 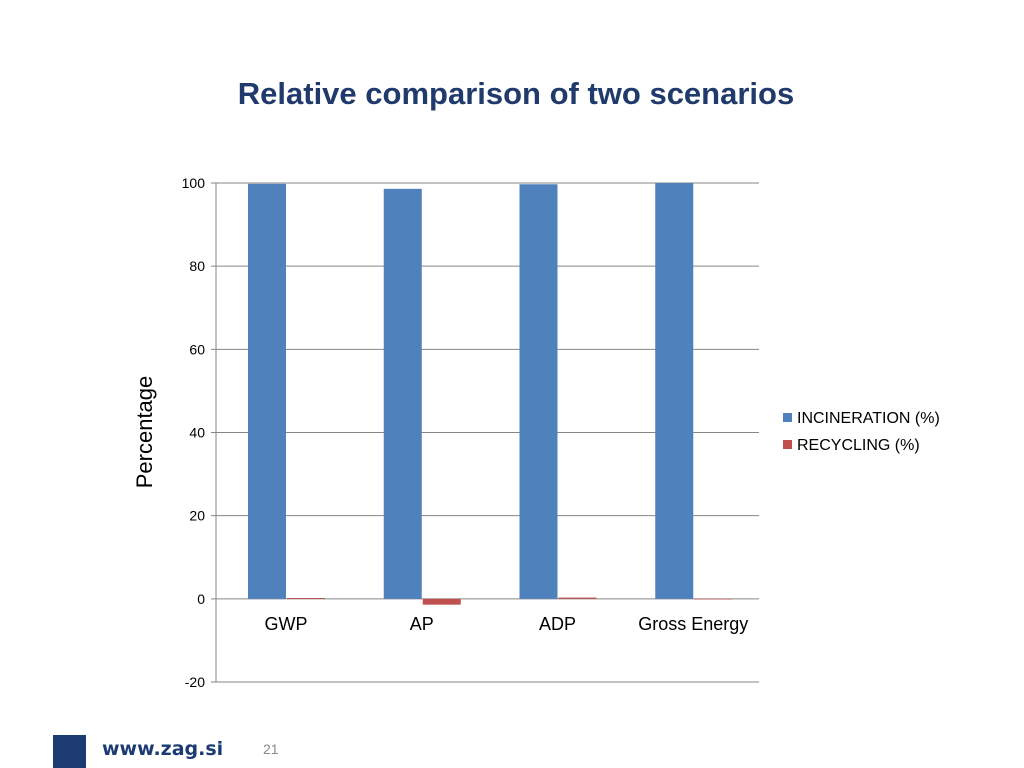 I want to click on y-tick-labels: -20 0 20 40 60 80 100, so click(x=194, y=432).